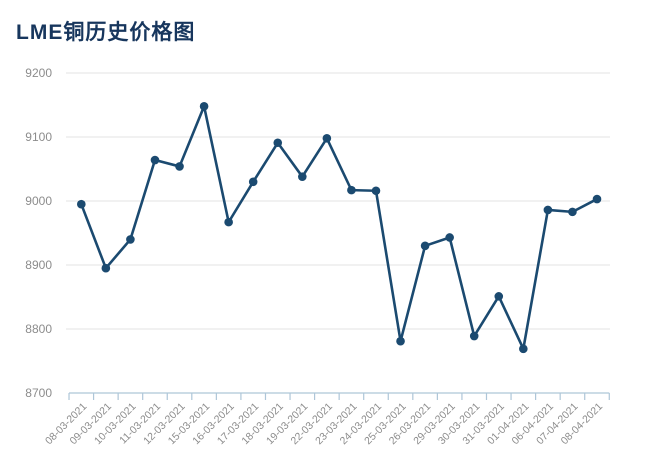 The image size is (655, 464). I want to click on y-axis-label: 9100, so click(38, 137).